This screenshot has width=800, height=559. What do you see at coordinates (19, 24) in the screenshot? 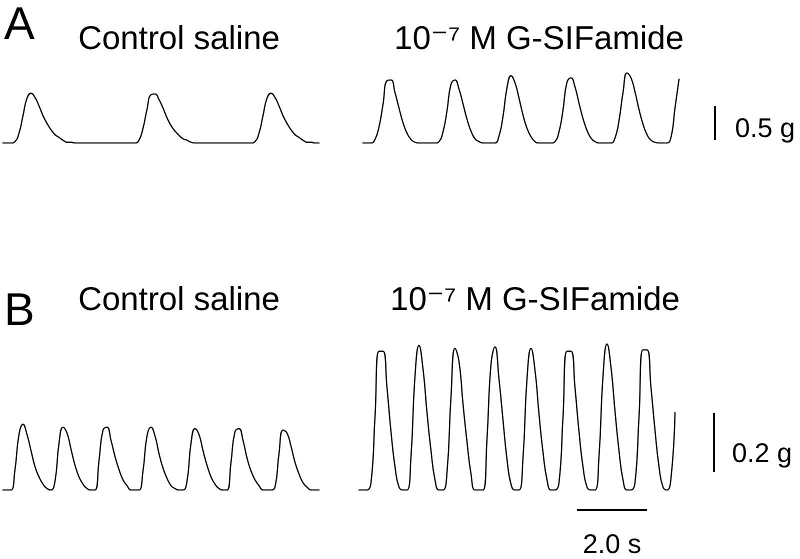
I see `chart-title: A` at bounding box center [19, 24].